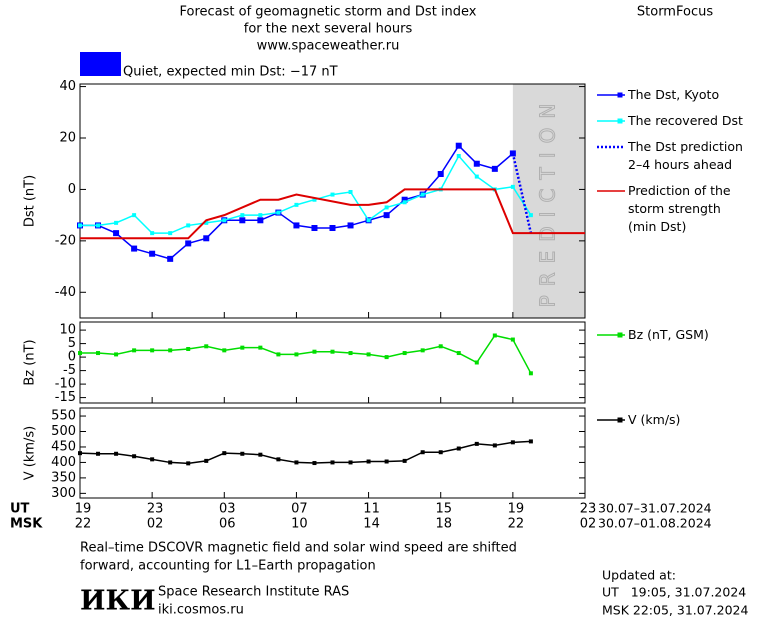 Image resolution: width=760 pixels, height=620 pixels. I want to click on legend-entry: Bz (nT, GSM), so click(668, 334).